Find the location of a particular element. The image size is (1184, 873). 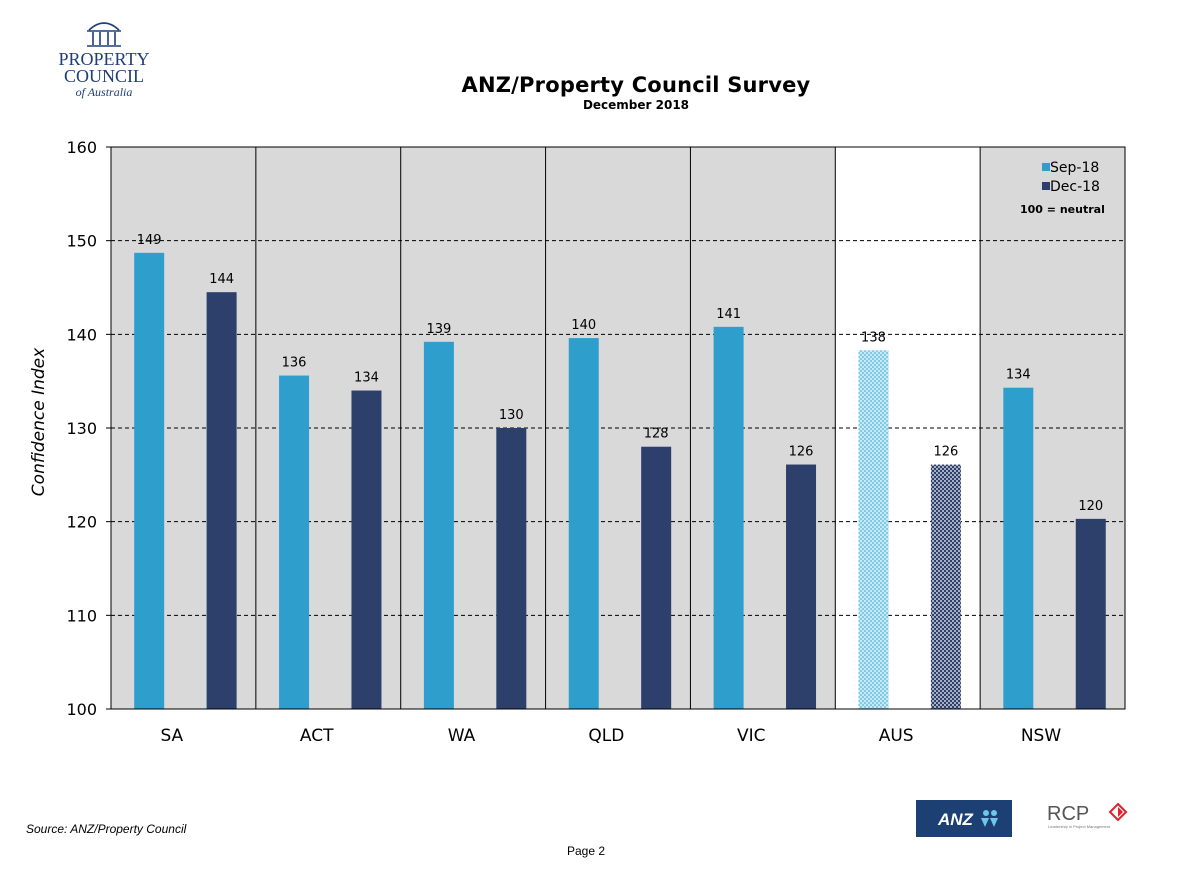

rcp-logo: RCP Leadership in Project Management is located at coordinates (1087, 815).